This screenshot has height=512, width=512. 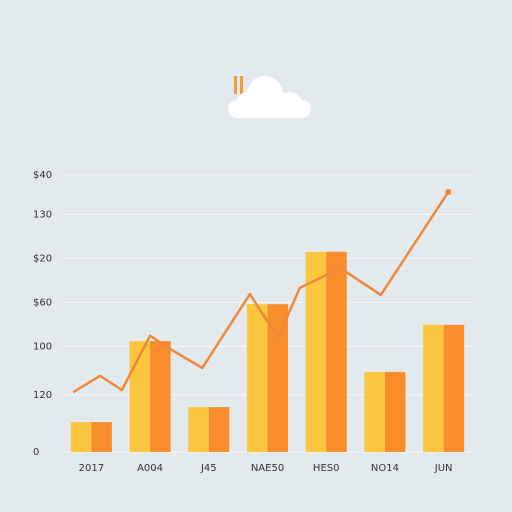 What do you see at coordinates (42, 214) in the screenshot?
I see `y-tick-label: 130` at bounding box center [42, 214].